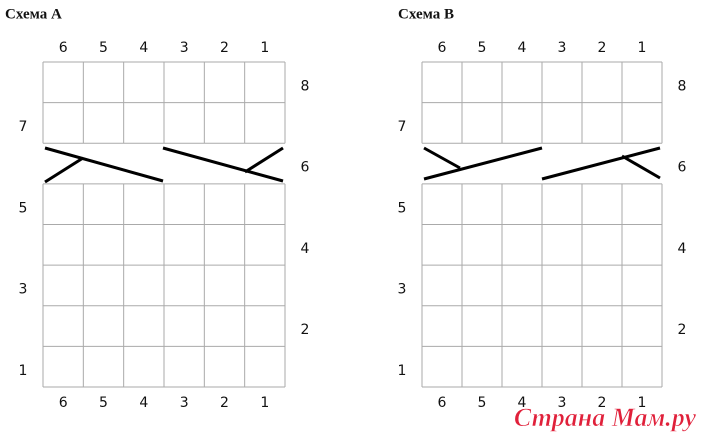  What do you see at coordinates (426, 14) in the screenshot?
I see `scheme-title: Схема В` at bounding box center [426, 14].